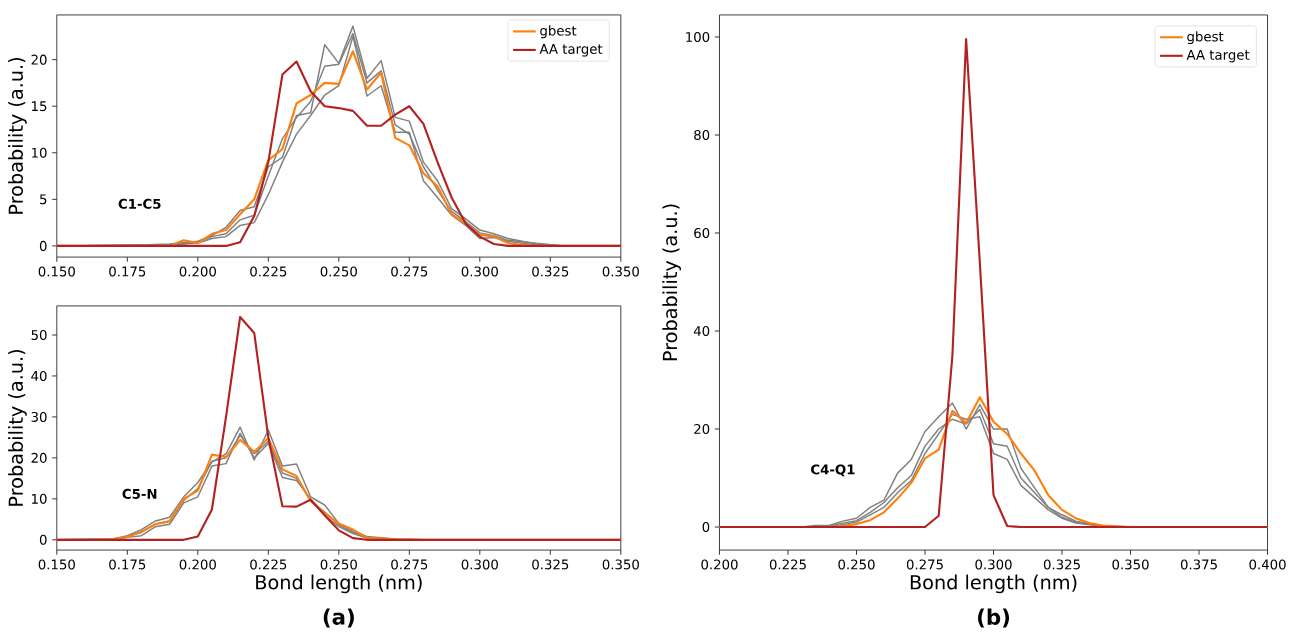 This screenshot has width=1291, height=632. I want to click on annotation: C5-N, so click(139, 493).